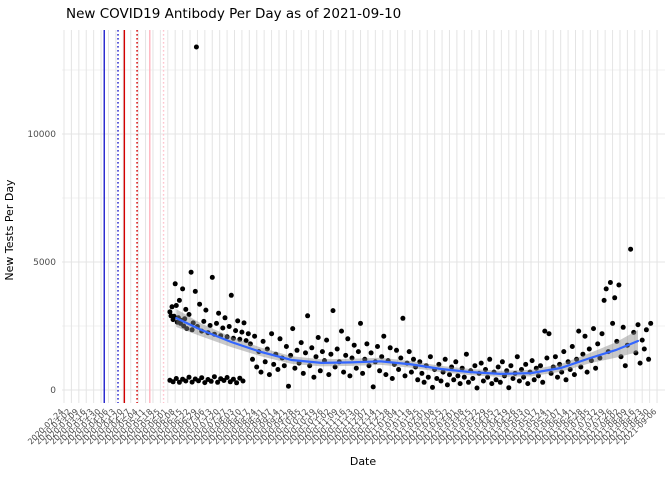 This screenshot has height=480, width=672. Describe the element at coordinates (9, 230) in the screenshot. I see `y-axis-title: New Tests Per Day` at that location.